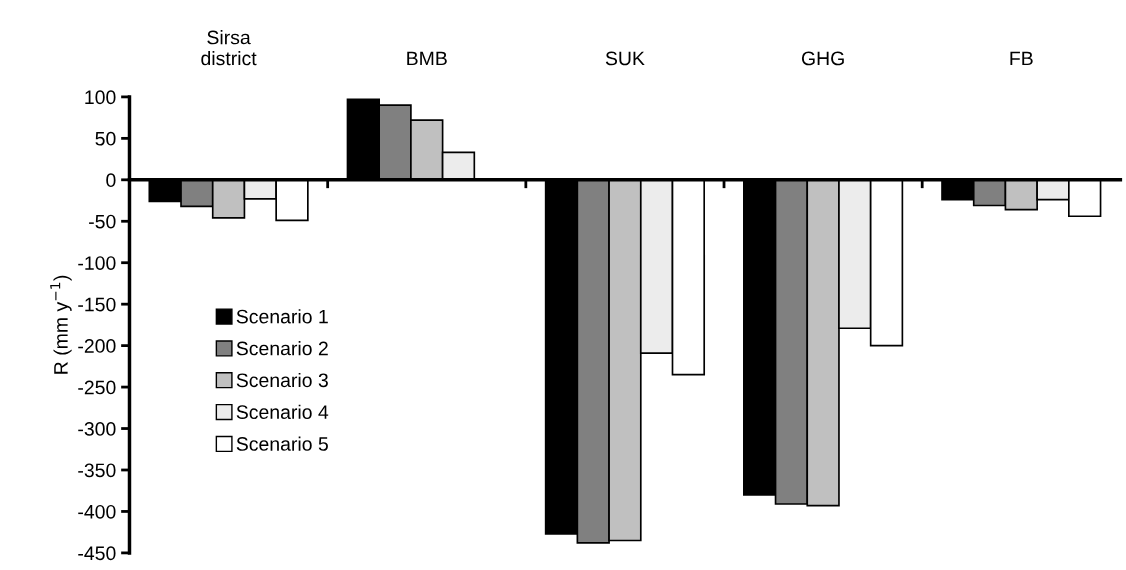 Image resolution: width=1126 pixels, height=570 pixels. I want to click on y-tick-label: -450, so click(97, 553).